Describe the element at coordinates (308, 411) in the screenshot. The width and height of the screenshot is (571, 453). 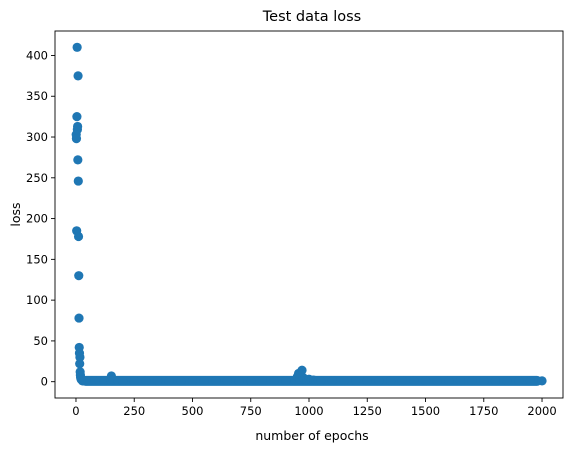
I see `x-tick-label: 1000` at that location.